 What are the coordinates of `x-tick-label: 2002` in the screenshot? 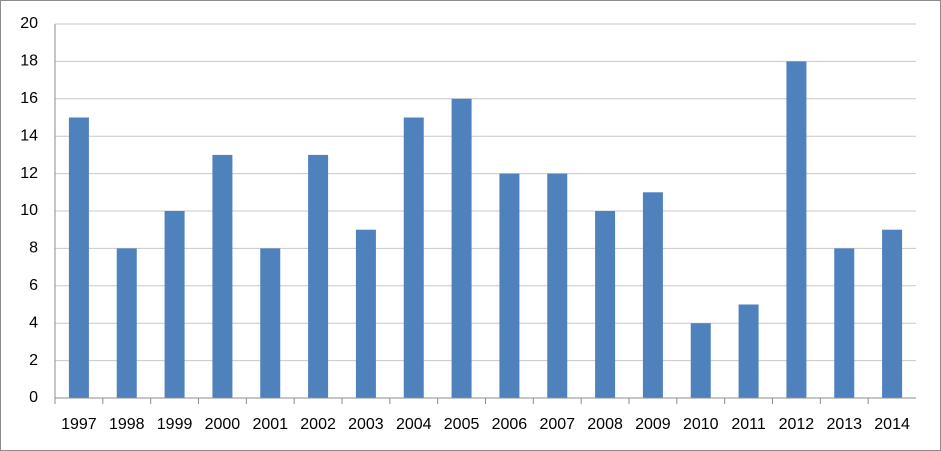 It's located at (318, 424).